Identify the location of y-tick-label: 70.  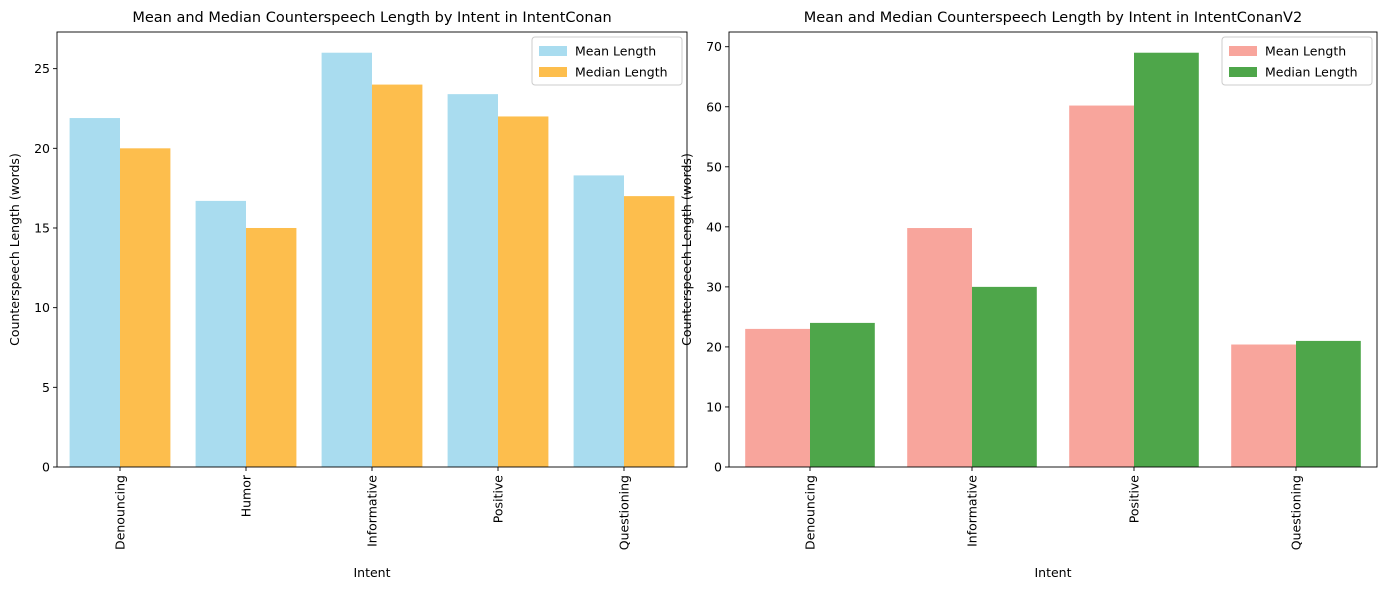
(714, 46).